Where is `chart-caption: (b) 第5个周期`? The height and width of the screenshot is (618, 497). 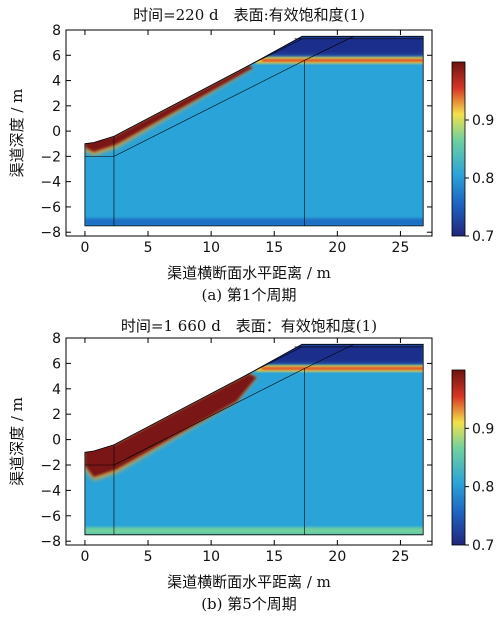
chart-caption: (b) 第5个周期 is located at coordinates (249, 604).